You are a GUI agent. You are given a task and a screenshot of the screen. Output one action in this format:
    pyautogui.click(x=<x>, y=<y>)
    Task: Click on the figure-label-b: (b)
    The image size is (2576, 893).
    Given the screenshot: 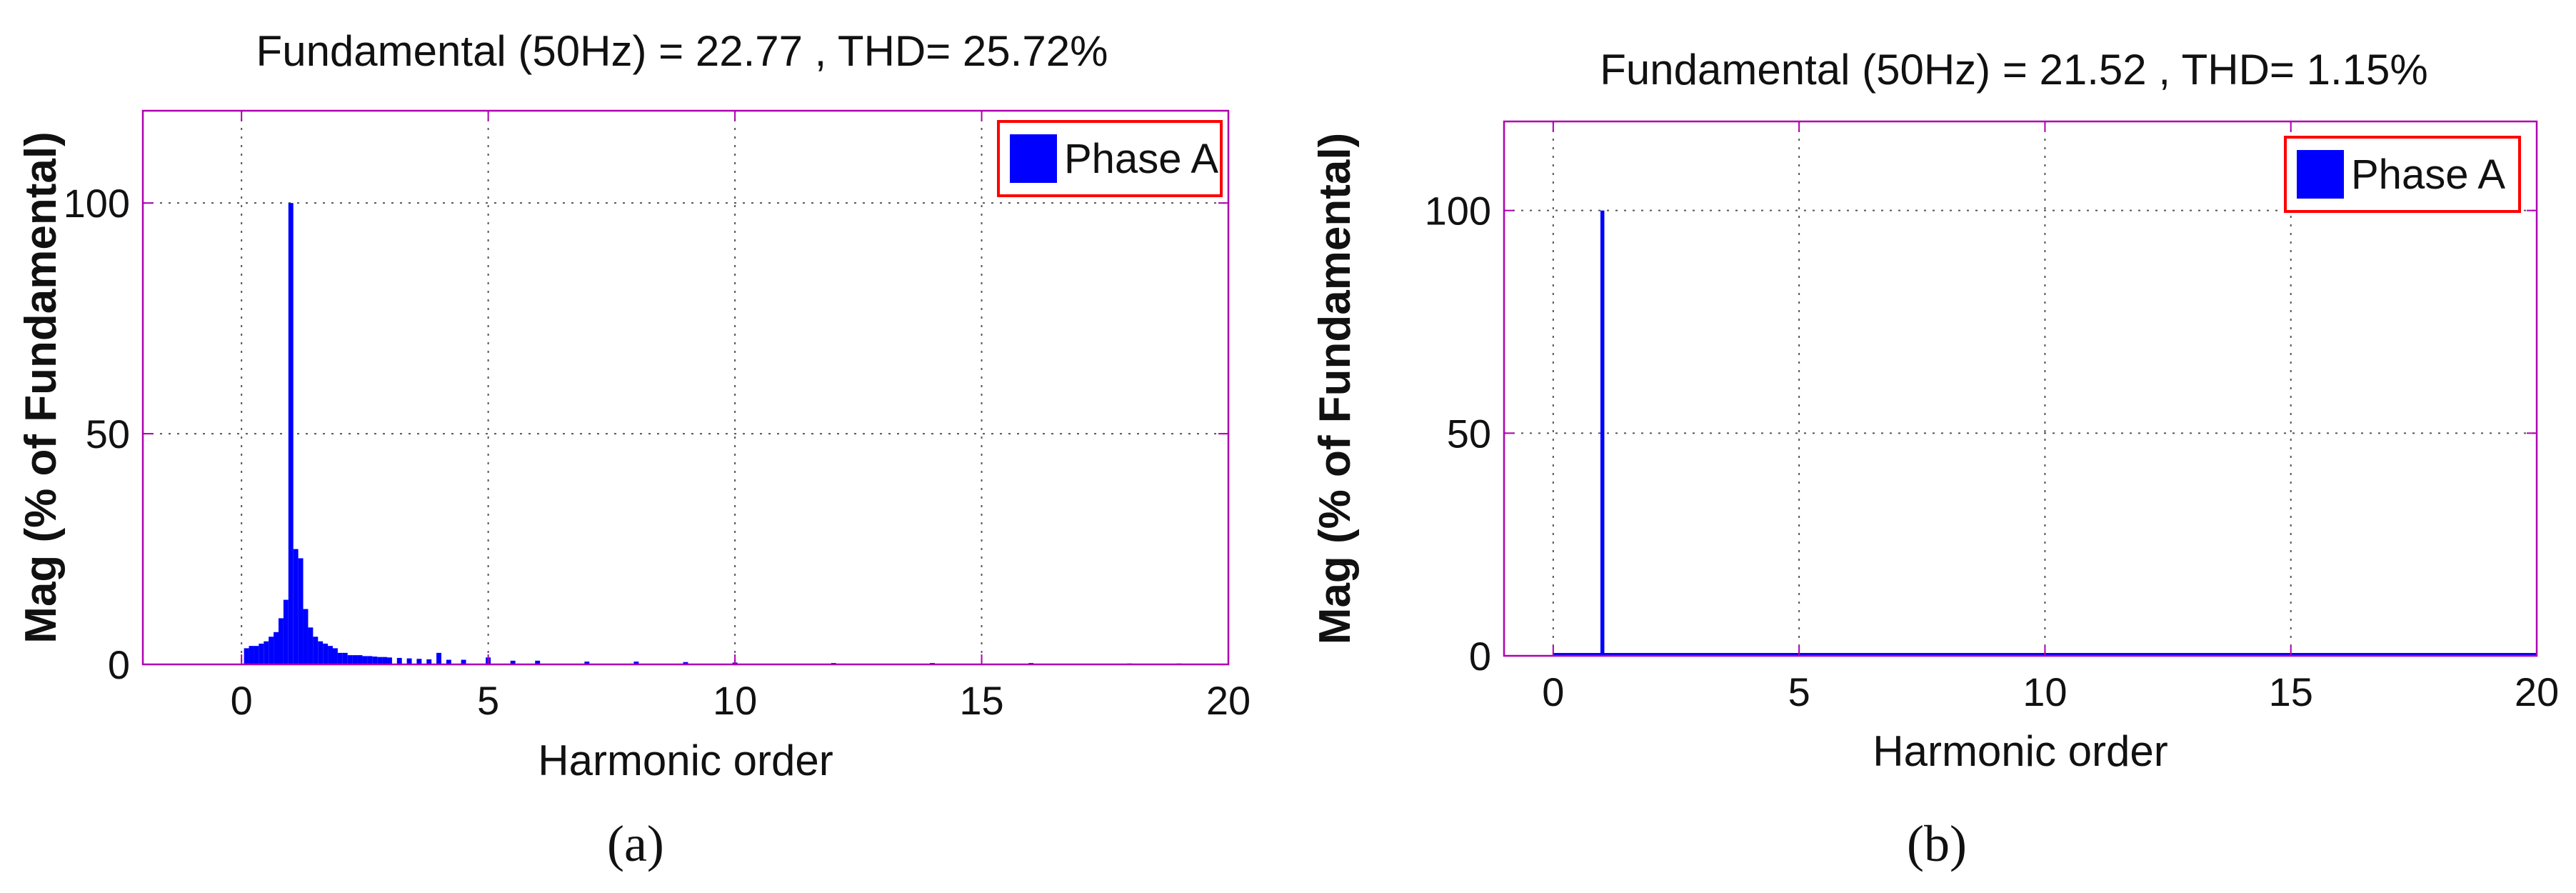 What is the action you would take?
    pyautogui.click(x=1937, y=844)
    